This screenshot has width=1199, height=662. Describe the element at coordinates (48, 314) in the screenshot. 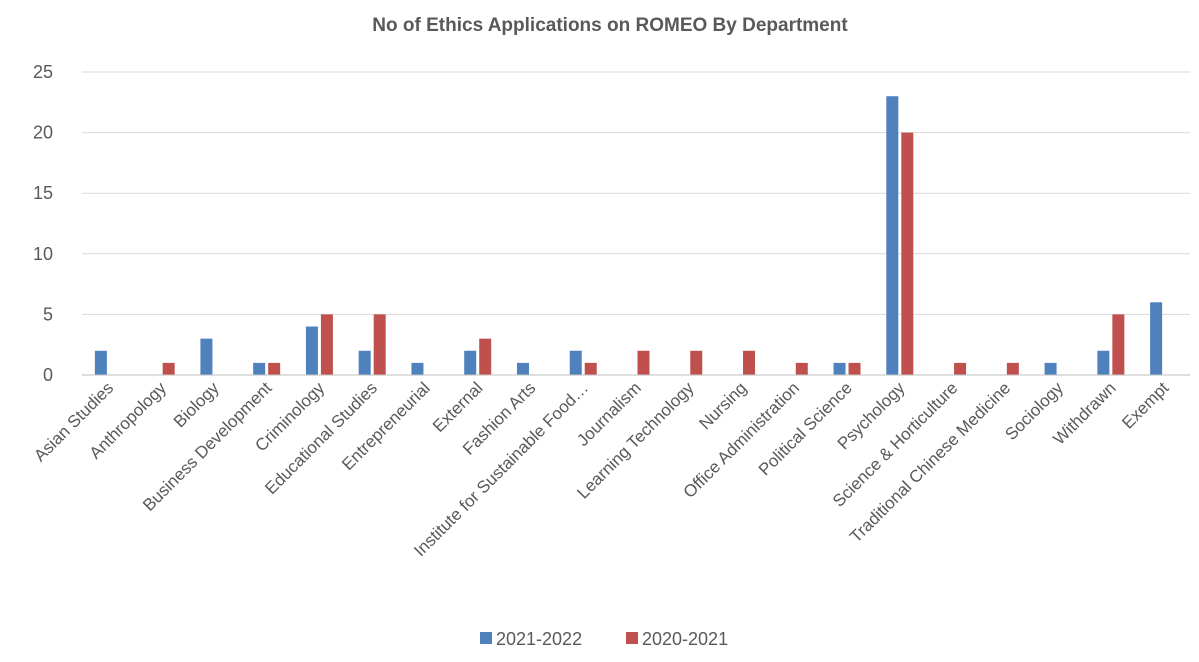

I see `y-tick-label: 5` at that location.